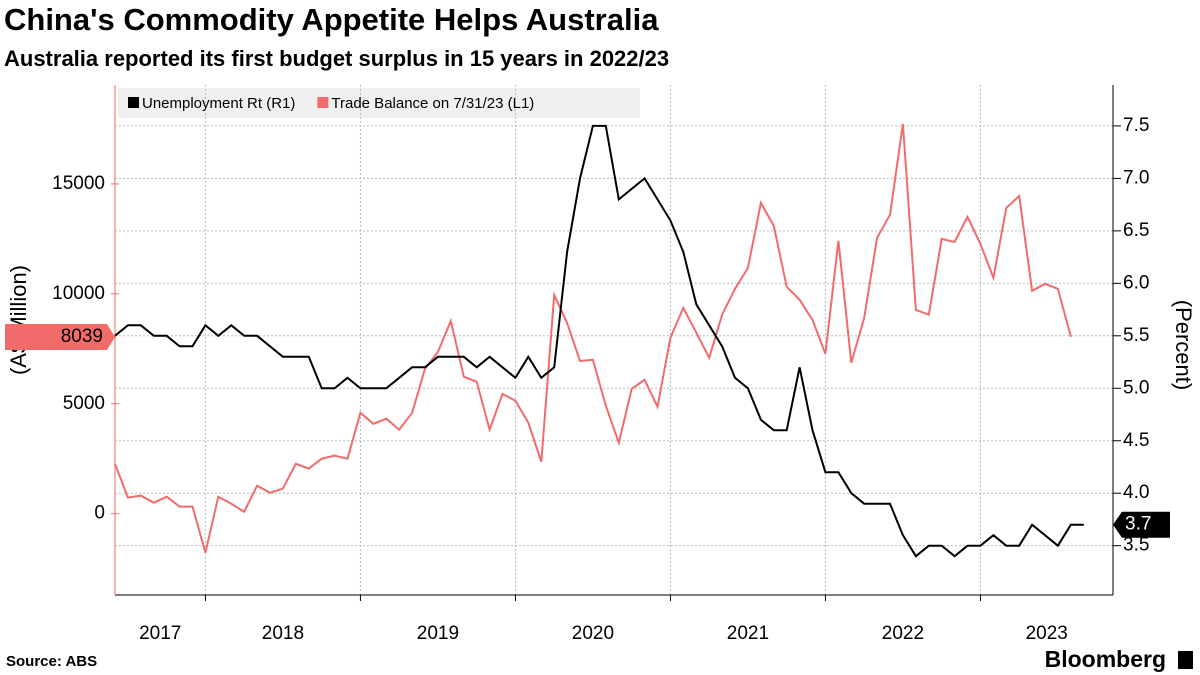 Image resolution: width=1200 pixels, height=675 pixels. What do you see at coordinates (432, 103) in the screenshot?
I see `legend-label: Trade Balance on 7/31/23 (L1)` at bounding box center [432, 103].